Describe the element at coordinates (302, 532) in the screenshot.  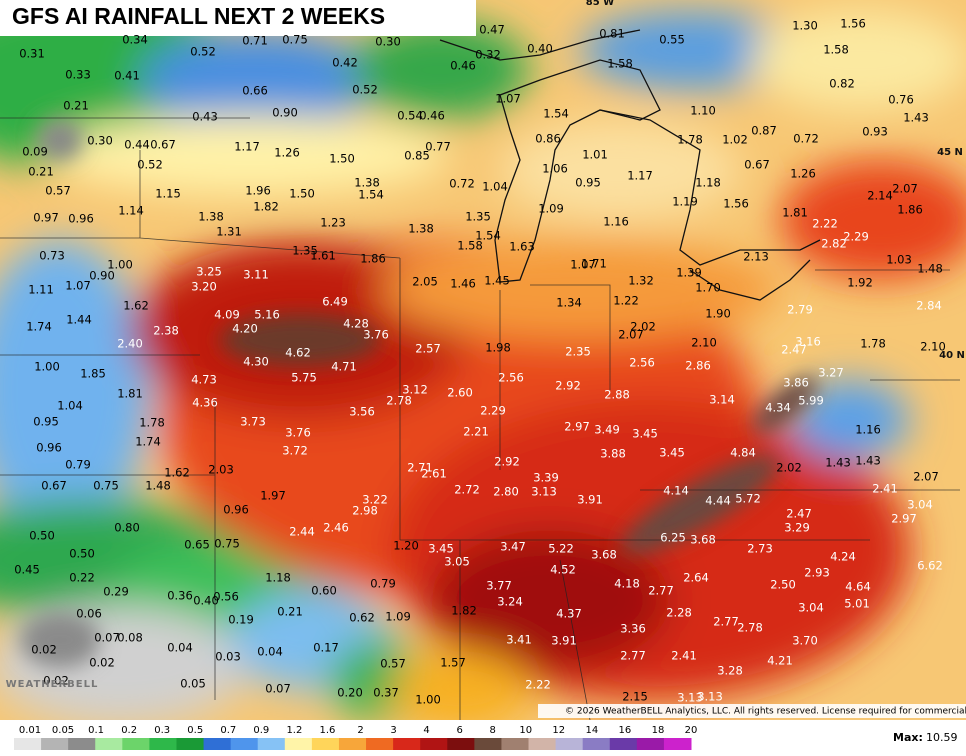
I see `rainfall-value: 2.44` at that location.